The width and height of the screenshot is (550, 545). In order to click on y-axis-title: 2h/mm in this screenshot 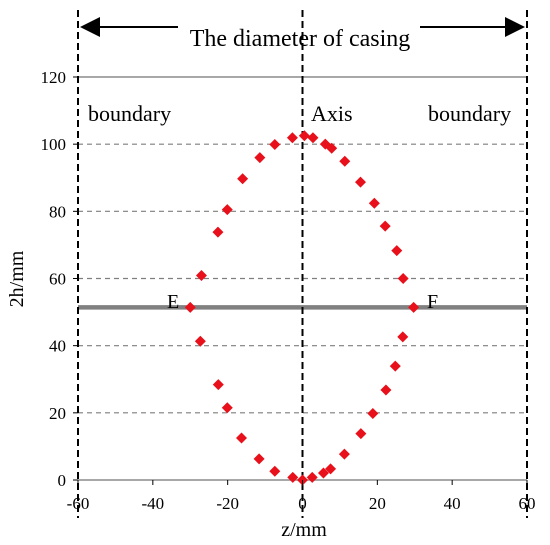, I will do `click(17, 278)`.